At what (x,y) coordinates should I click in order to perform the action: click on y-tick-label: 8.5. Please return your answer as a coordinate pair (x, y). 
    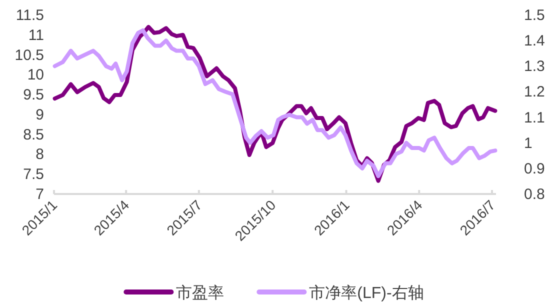
    Looking at the image, I should click on (33, 135).